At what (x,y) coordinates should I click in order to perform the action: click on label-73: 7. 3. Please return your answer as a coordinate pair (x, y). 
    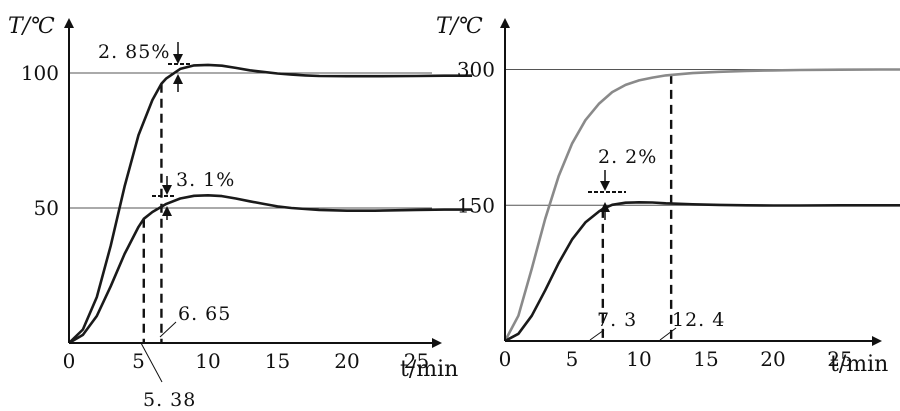
    Looking at the image, I should click on (617, 320).